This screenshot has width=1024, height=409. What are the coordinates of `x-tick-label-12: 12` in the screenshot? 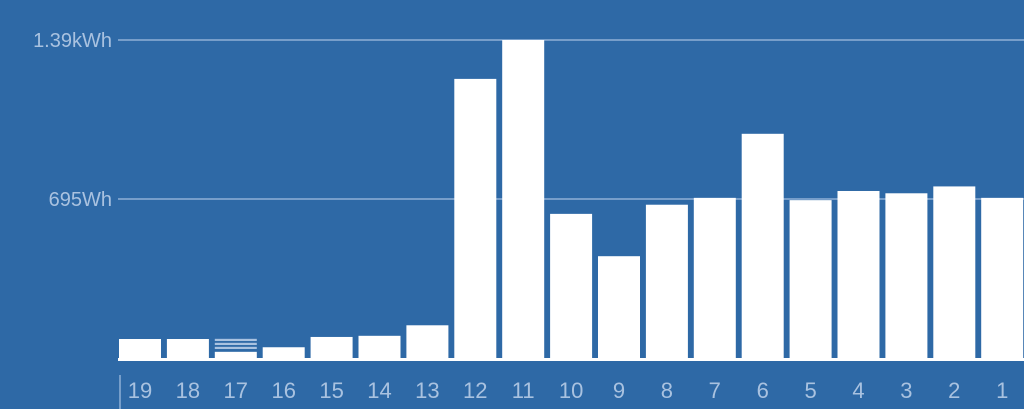 It's located at (475, 390).